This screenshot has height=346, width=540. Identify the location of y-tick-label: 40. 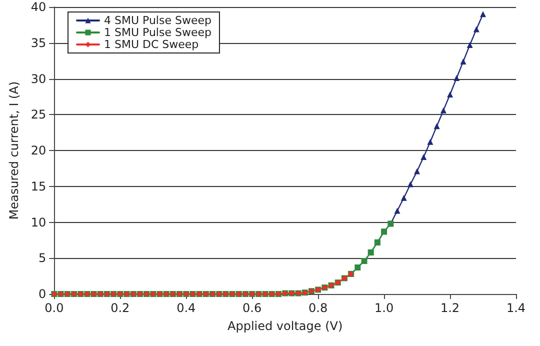
(38, 7).